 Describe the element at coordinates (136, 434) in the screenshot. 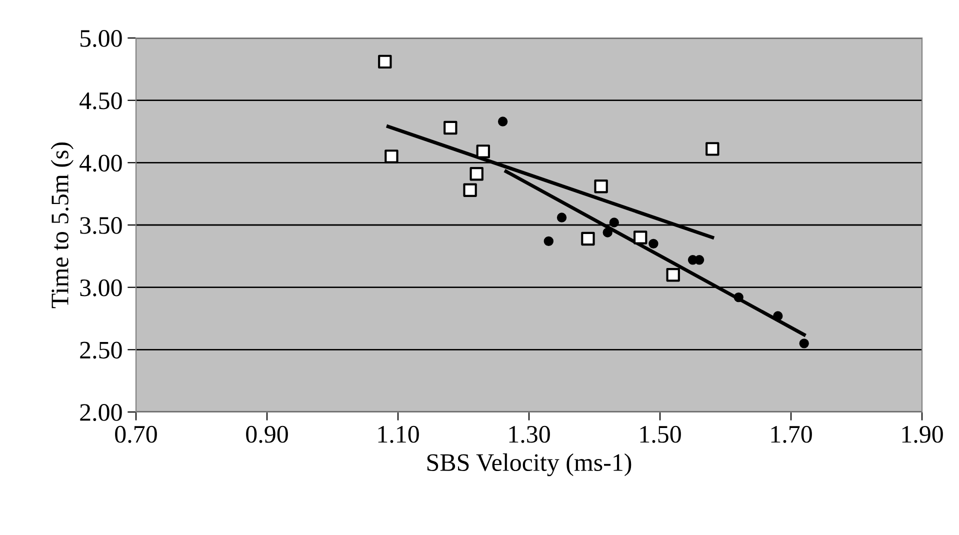

I see `x-tick-label: 0.70` at that location.